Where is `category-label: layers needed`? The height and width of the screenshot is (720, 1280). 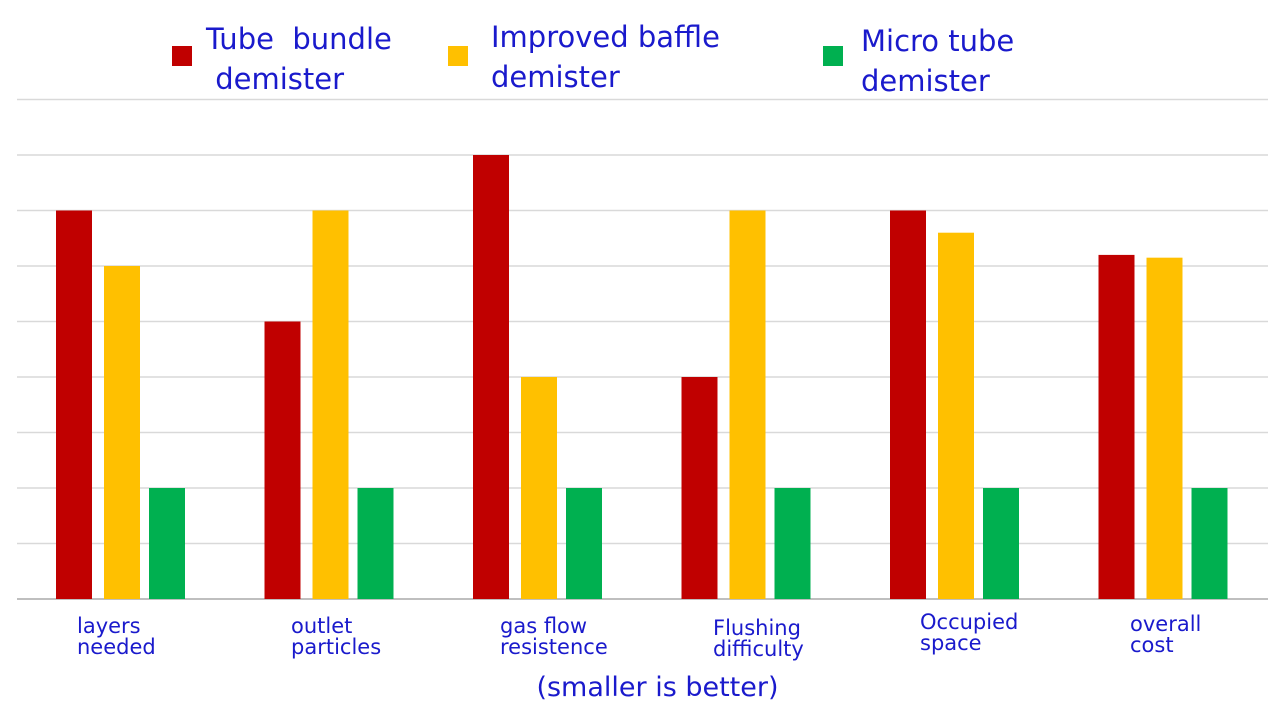
category-label: layers needed is located at coordinates (116, 636).